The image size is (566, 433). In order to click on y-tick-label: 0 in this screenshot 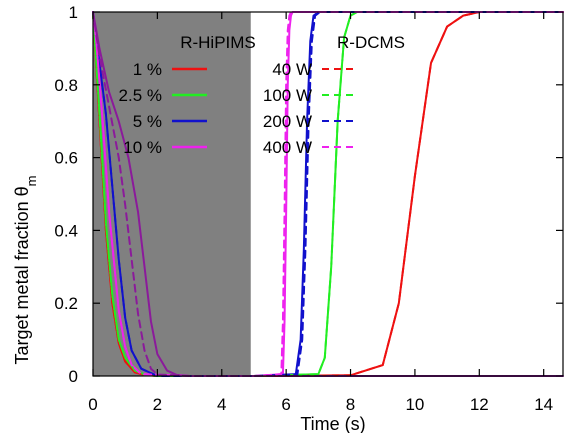, I will do `click(73, 376)`.